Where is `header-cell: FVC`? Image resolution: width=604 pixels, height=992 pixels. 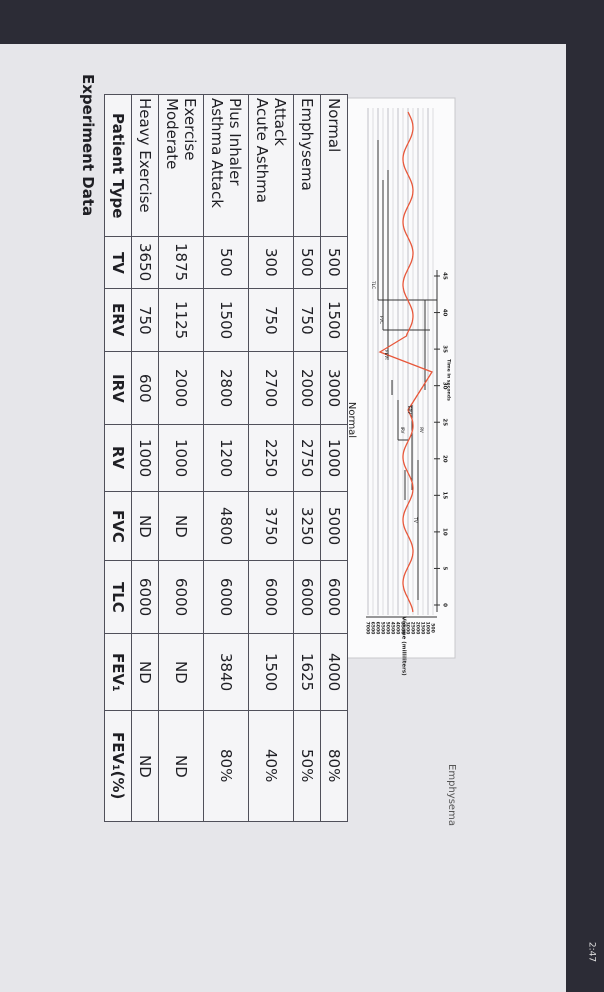
header-cell: FVC is located at coordinates (118, 526).